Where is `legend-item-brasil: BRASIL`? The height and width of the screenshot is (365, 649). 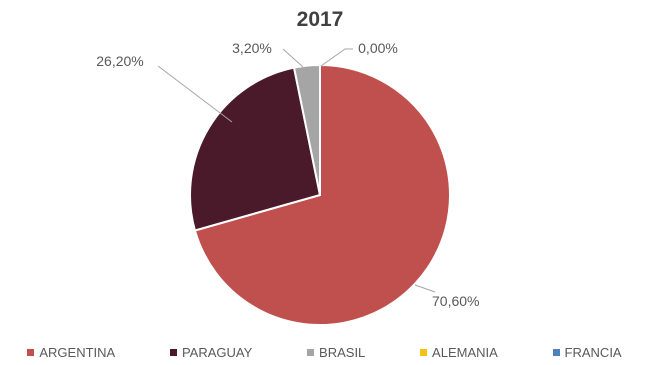 legend-item-brasil: BRASIL is located at coordinates (336, 352).